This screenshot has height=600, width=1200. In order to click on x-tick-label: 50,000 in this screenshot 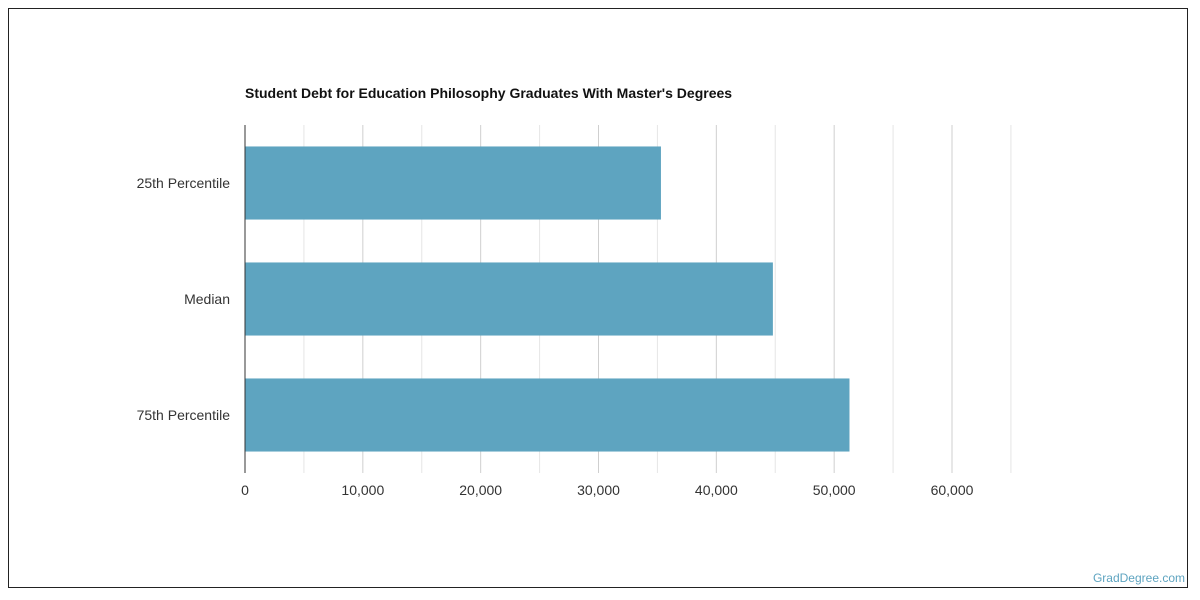, I will do `click(834, 490)`.